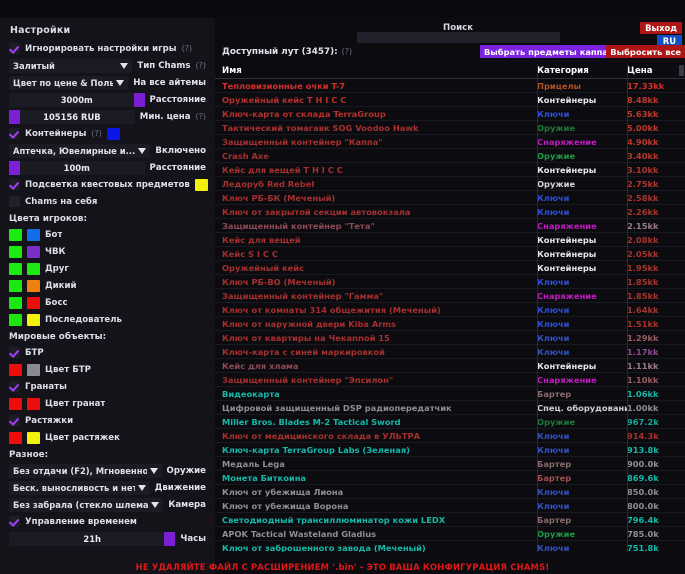 This screenshot has width=685, height=574. I want to click on column-header-name: Имя, so click(232, 71).